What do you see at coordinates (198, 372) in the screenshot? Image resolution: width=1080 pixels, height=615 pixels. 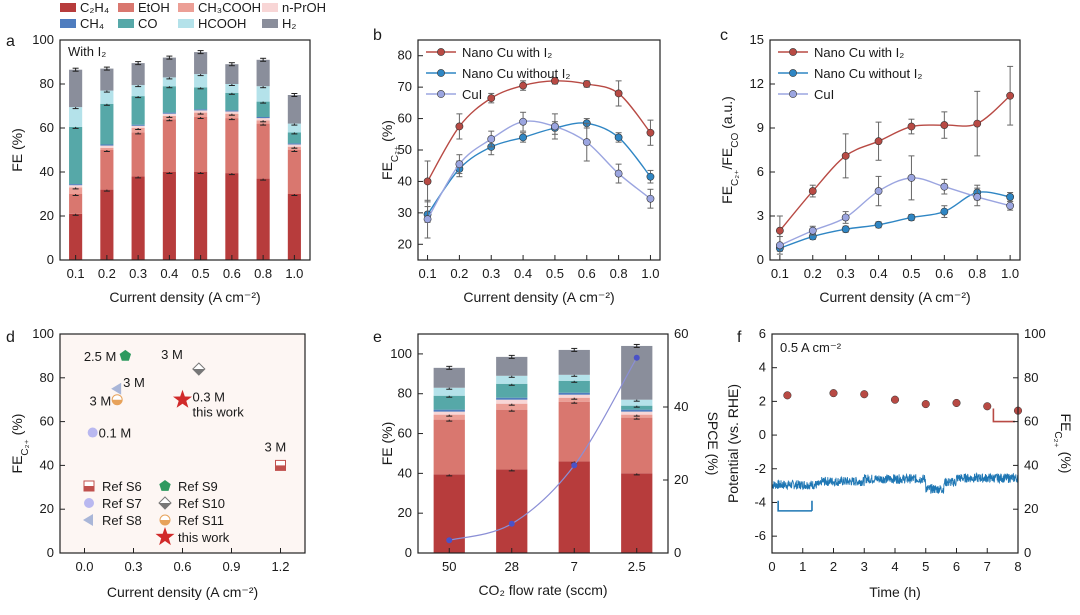 I see `data-point-Ref-S10-half` at bounding box center [198, 372].